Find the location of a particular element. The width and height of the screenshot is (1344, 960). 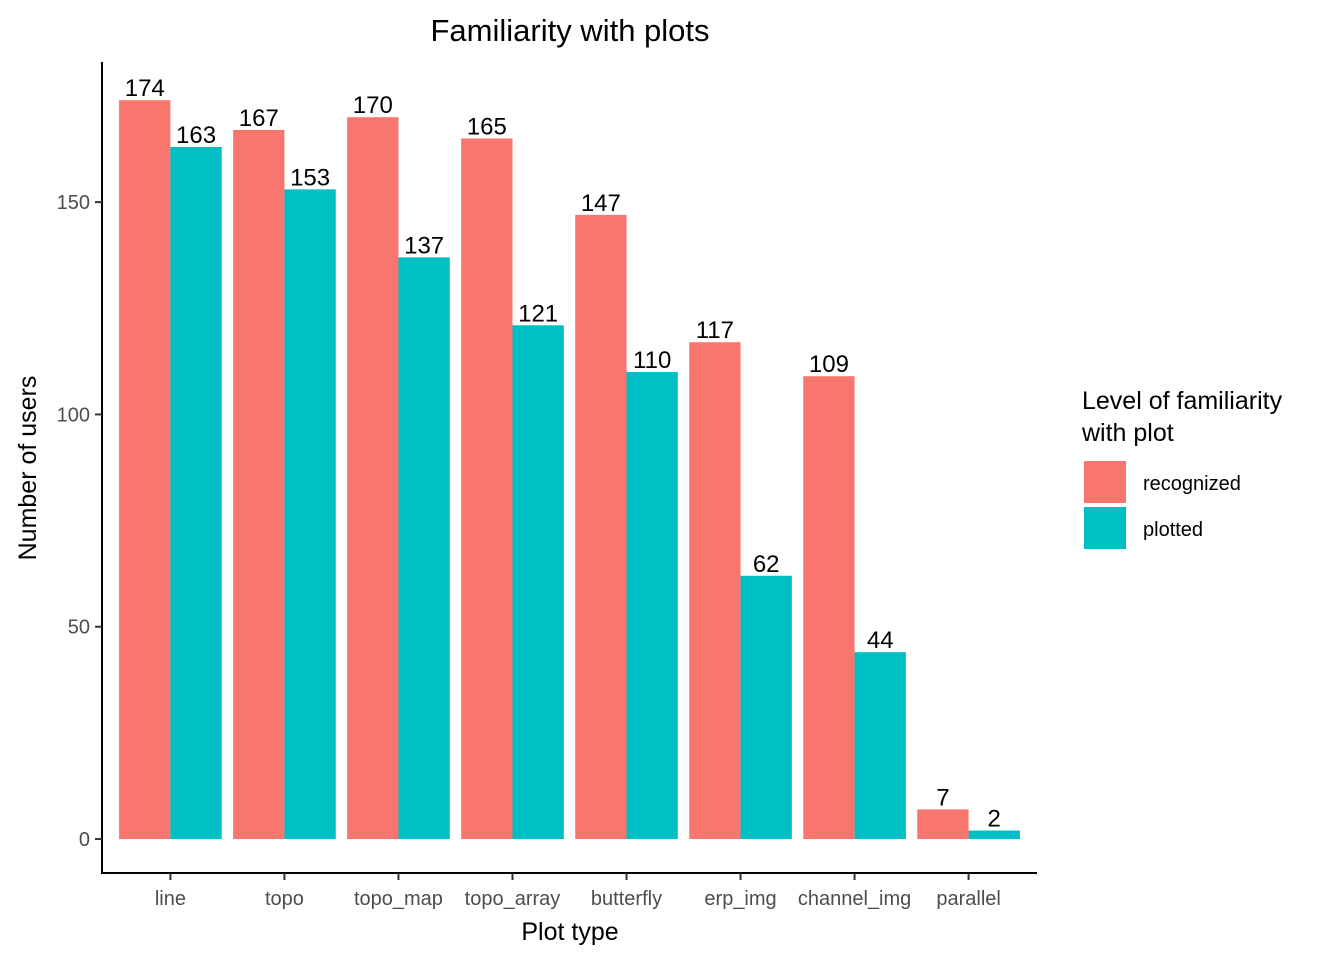

bar-plotted-erp_img is located at coordinates (766, 707).